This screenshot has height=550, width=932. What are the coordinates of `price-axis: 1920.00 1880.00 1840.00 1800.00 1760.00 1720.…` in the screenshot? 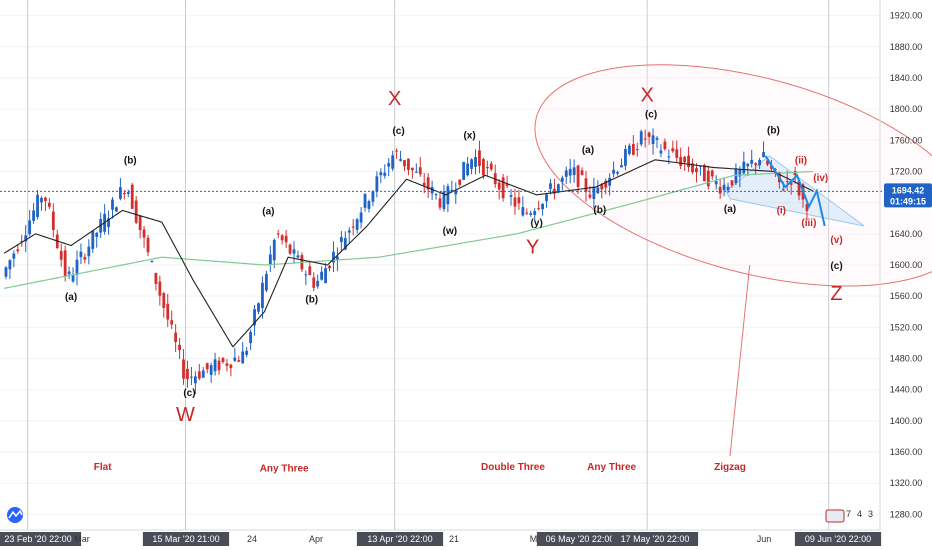 It's located at (905, 265).